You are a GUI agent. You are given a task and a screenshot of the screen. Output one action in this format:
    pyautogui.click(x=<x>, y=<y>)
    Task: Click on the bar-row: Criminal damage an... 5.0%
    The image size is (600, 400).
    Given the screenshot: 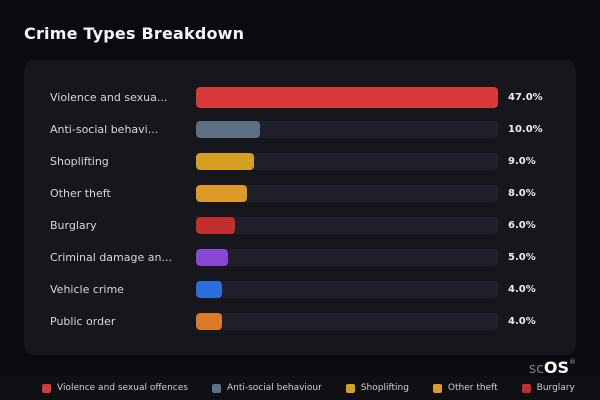 What is the action you would take?
    pyautogui.click(x=300, y=258)
    